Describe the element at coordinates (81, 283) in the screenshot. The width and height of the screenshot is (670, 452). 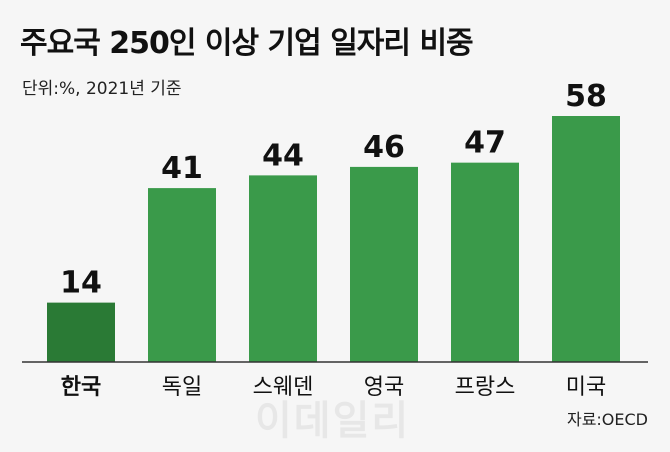
I see `value-label: 14` at that location.